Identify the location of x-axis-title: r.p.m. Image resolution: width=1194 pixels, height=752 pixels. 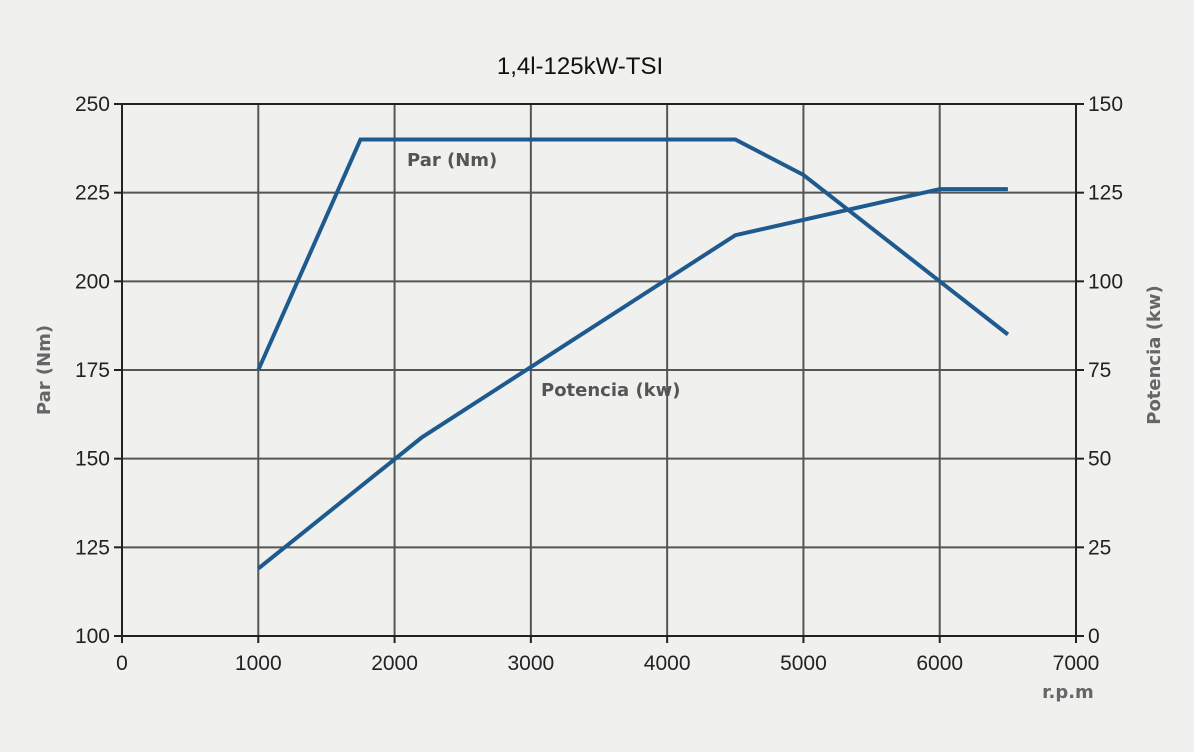
(1068, 692).